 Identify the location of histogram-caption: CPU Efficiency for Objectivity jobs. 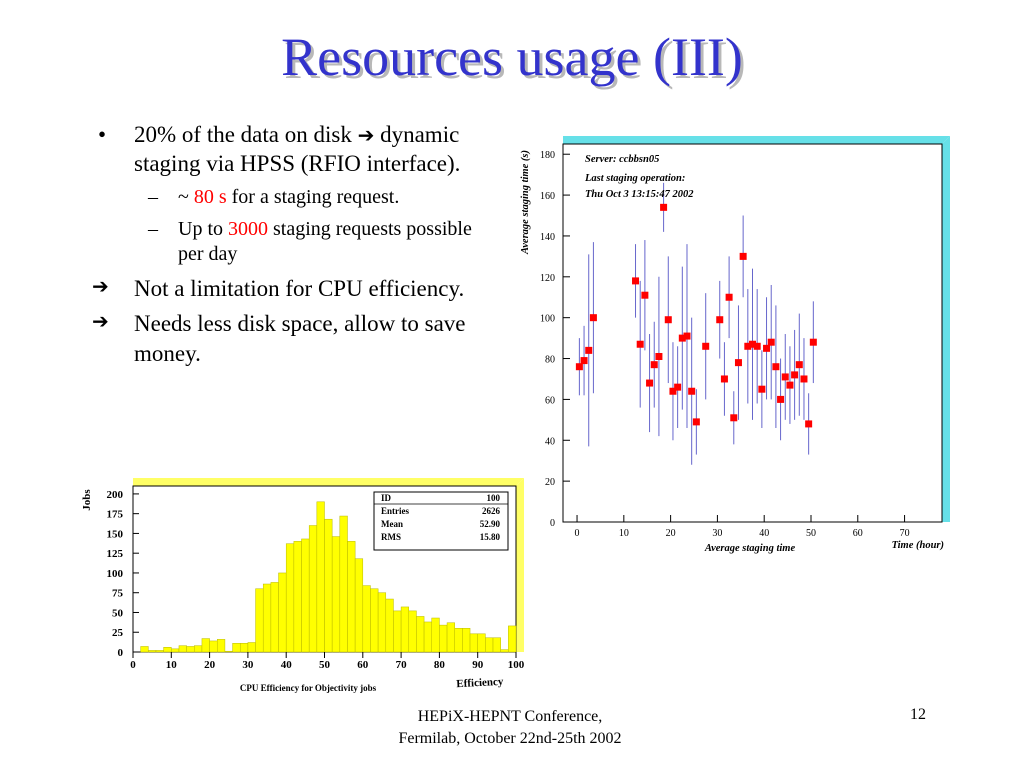
(308, 688).